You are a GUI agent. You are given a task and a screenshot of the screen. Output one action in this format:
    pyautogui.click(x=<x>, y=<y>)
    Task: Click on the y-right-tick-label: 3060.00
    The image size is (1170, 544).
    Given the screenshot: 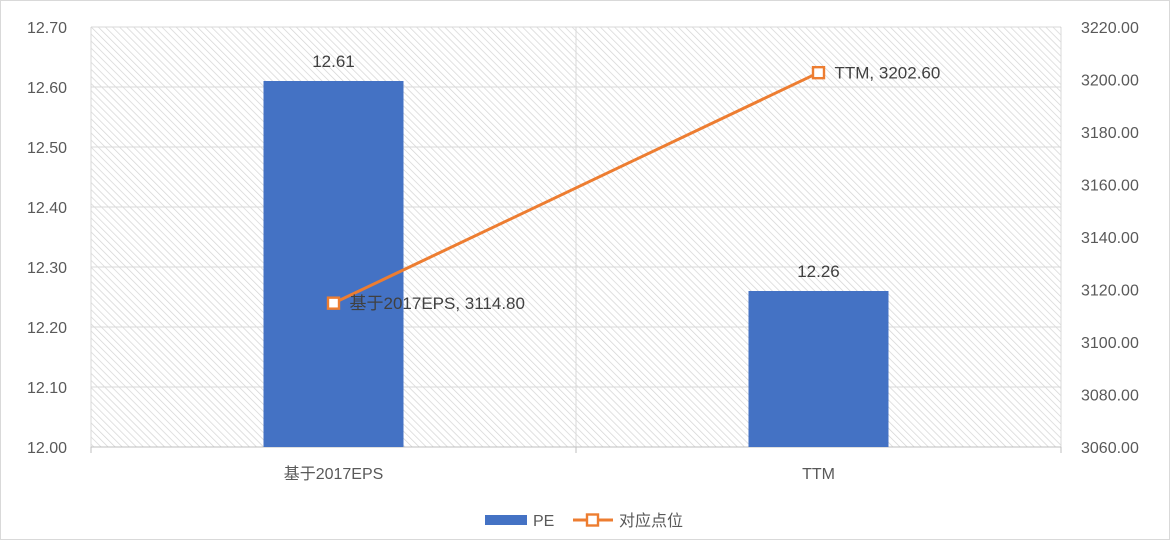 What is the action you would take?
    pyautogui.click(x=1110, y=448)
    